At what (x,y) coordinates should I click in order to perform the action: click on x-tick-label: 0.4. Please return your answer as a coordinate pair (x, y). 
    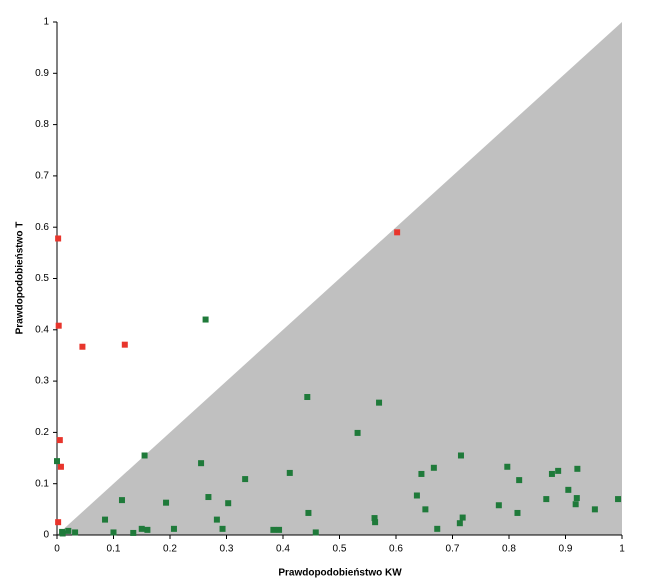
    Looking at the image, I should click on (283, 549).